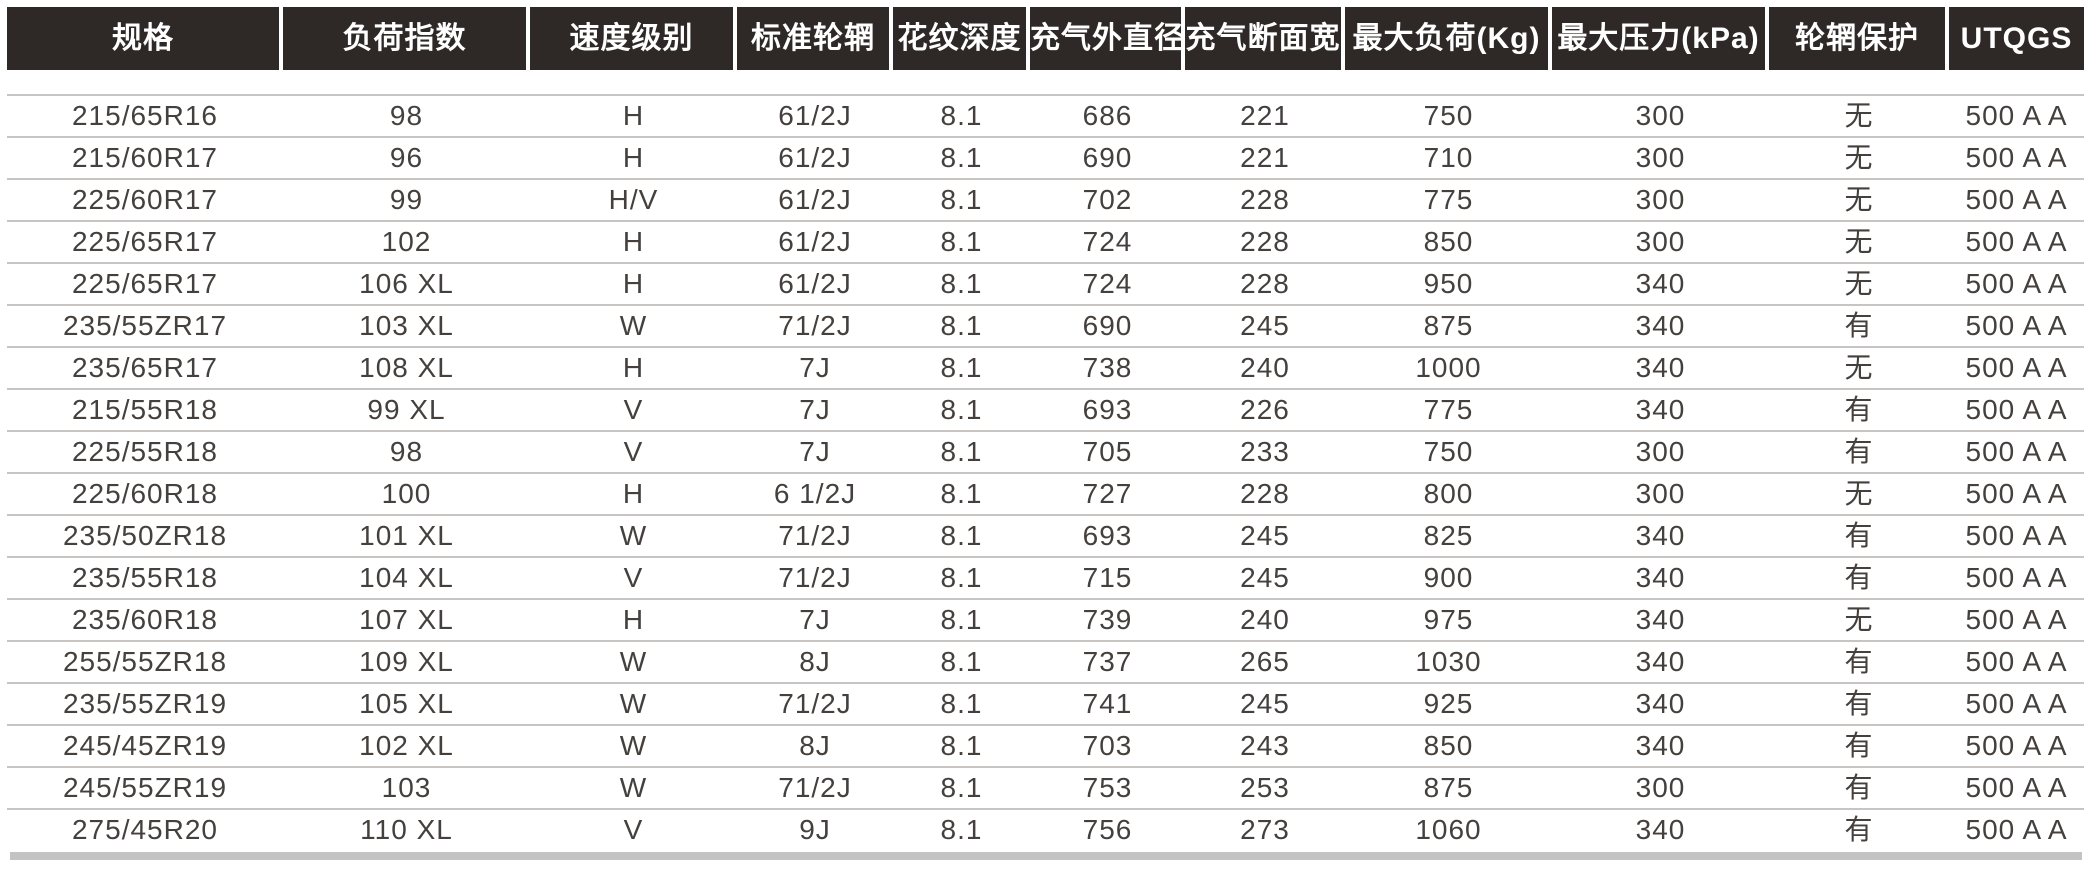 The height and width of the screenshot is (872, 2084). Describe the element at coordinates (1265, 829) in the screenshot. I see `cell-section-width: 273` at that location.